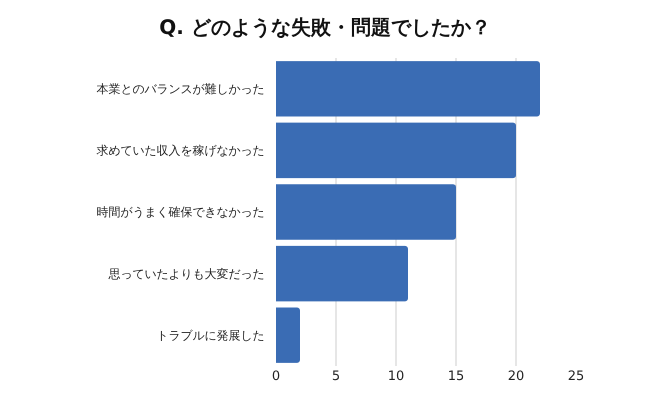  Describe the element at coordinates (276, 376) in the screenshot. I see `x-tick-label: 0` at that location.